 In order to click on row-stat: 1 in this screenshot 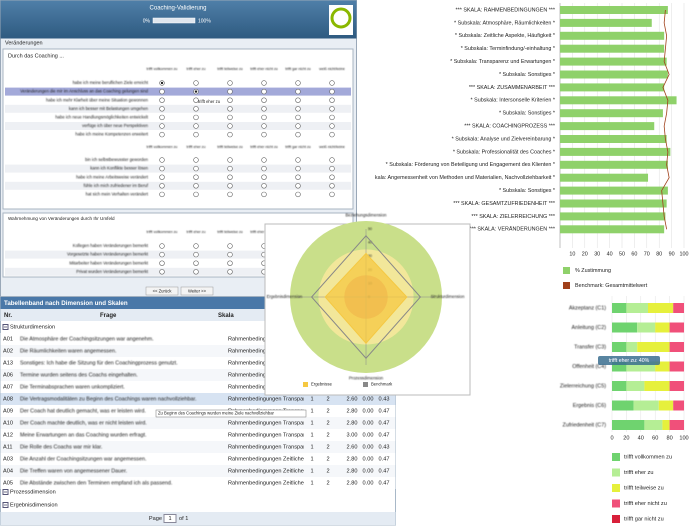, I will do `click(311, 447)`.